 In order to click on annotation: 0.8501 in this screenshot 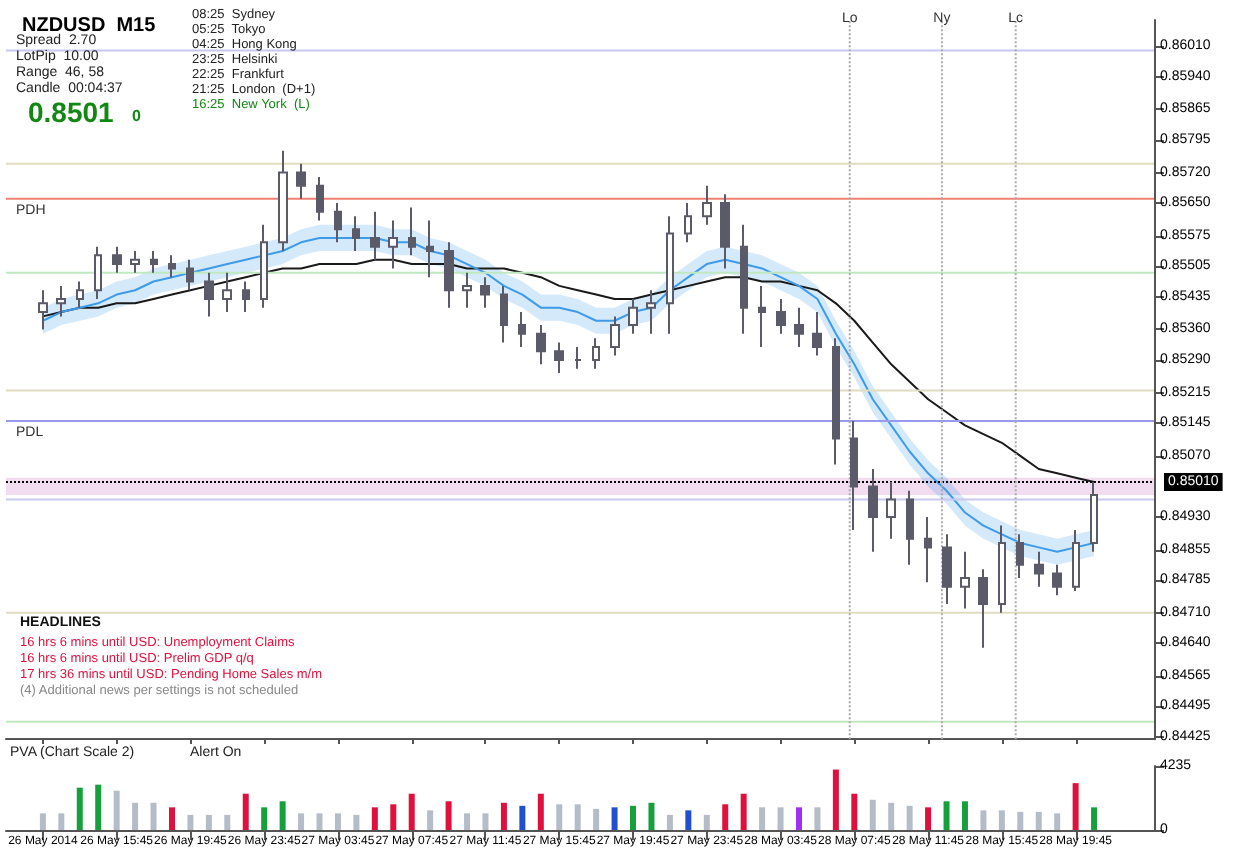, I will do `click(71, 112)`.